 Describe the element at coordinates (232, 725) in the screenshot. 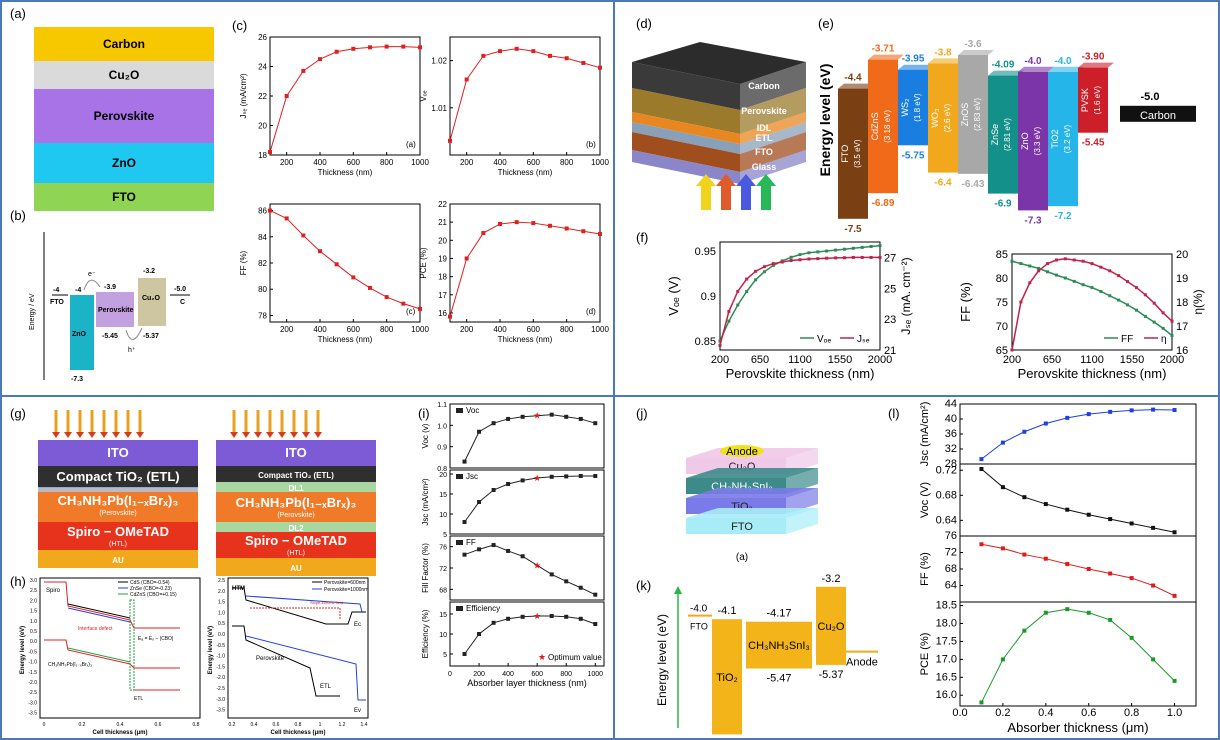

I see `x-tick-label: 0.2` at that location.